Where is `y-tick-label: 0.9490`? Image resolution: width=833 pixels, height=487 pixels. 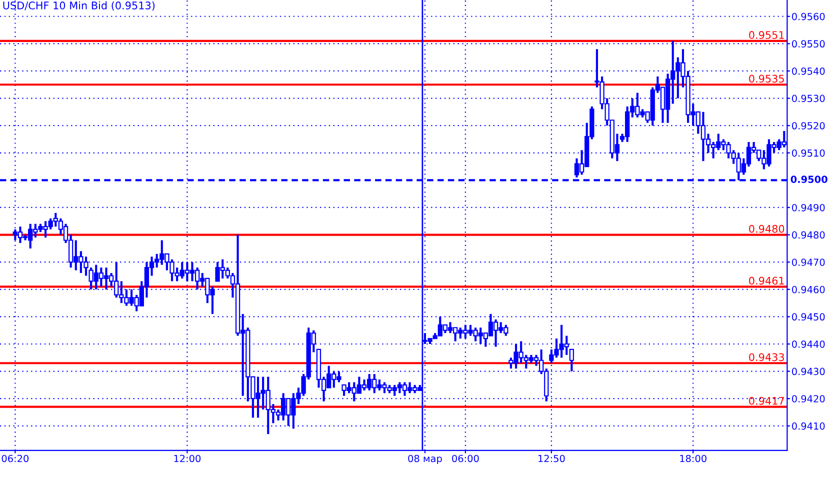 y-tick-label: 0.9490 is located at coordinates (808, 208).